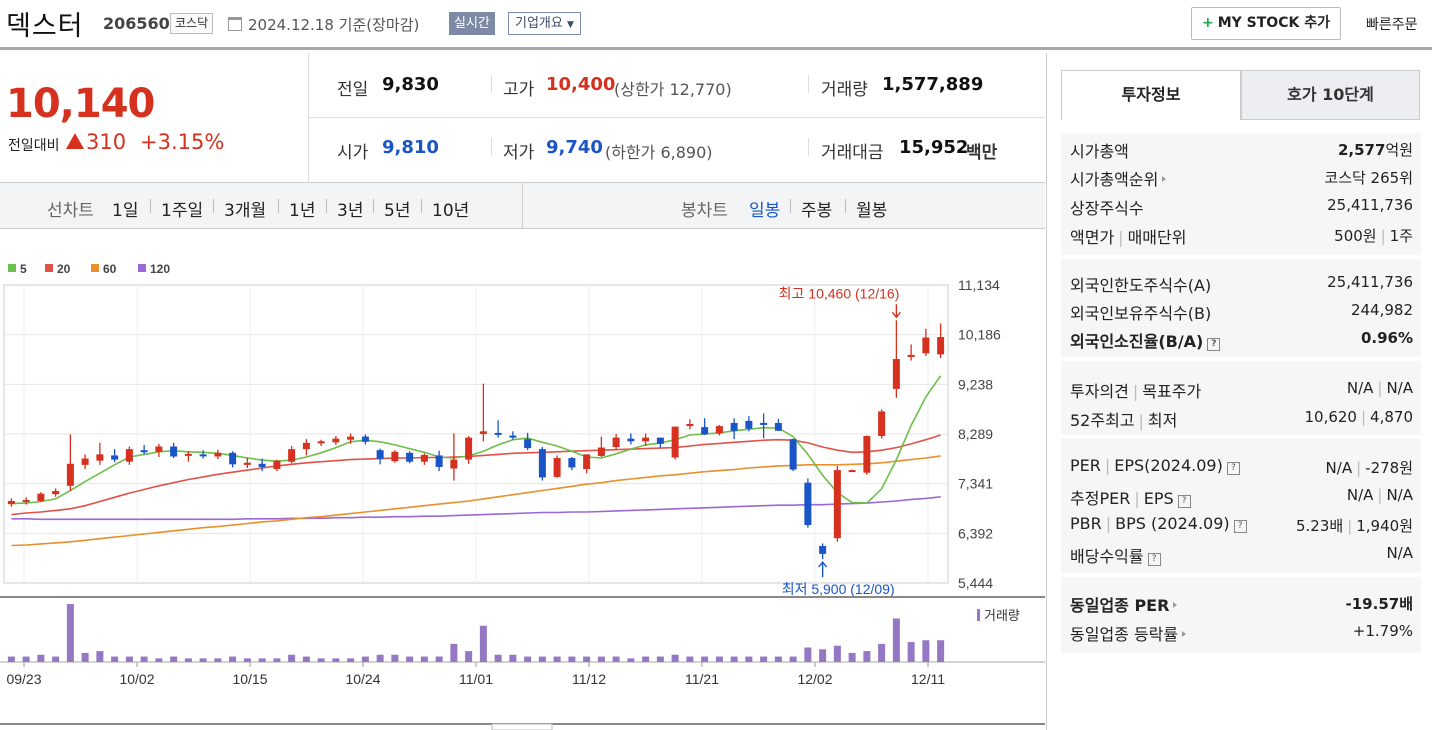 The height and width of the screenshot is (730, 1432). Describe the element at coordinates (472, 23) in the screenshot. I see `realtime-button: 실시간` at that location.